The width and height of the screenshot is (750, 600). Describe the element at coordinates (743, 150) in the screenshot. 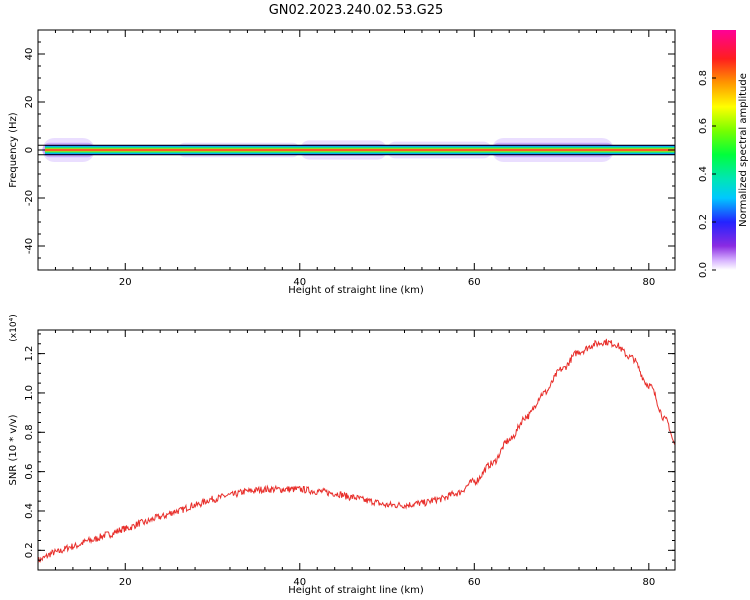

I see `colorbar-label: Normalized spectral amplitude` at that location.